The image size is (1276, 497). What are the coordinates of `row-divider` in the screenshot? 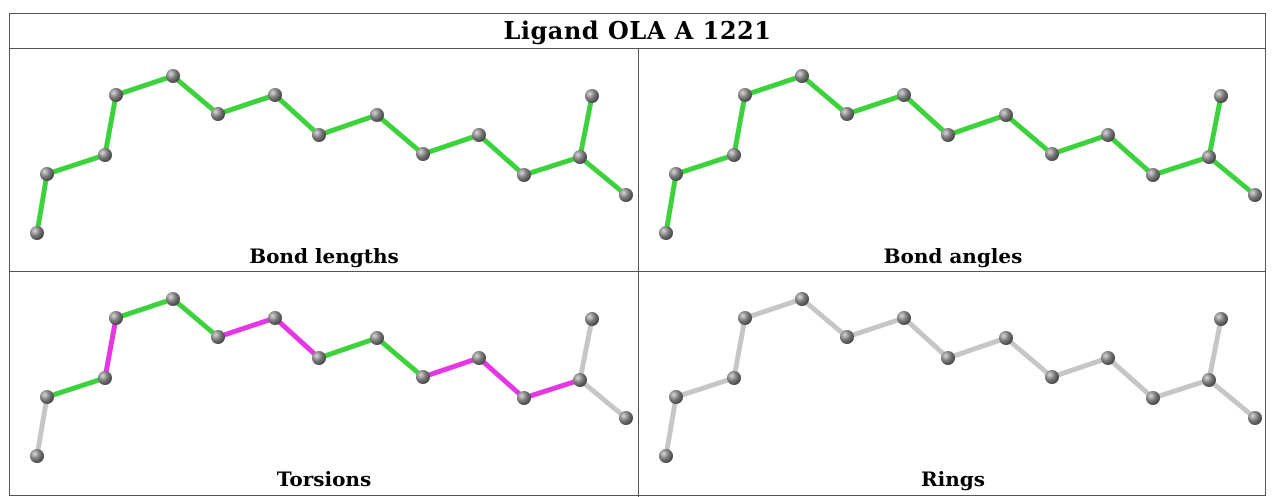 It's located at (637, 271).